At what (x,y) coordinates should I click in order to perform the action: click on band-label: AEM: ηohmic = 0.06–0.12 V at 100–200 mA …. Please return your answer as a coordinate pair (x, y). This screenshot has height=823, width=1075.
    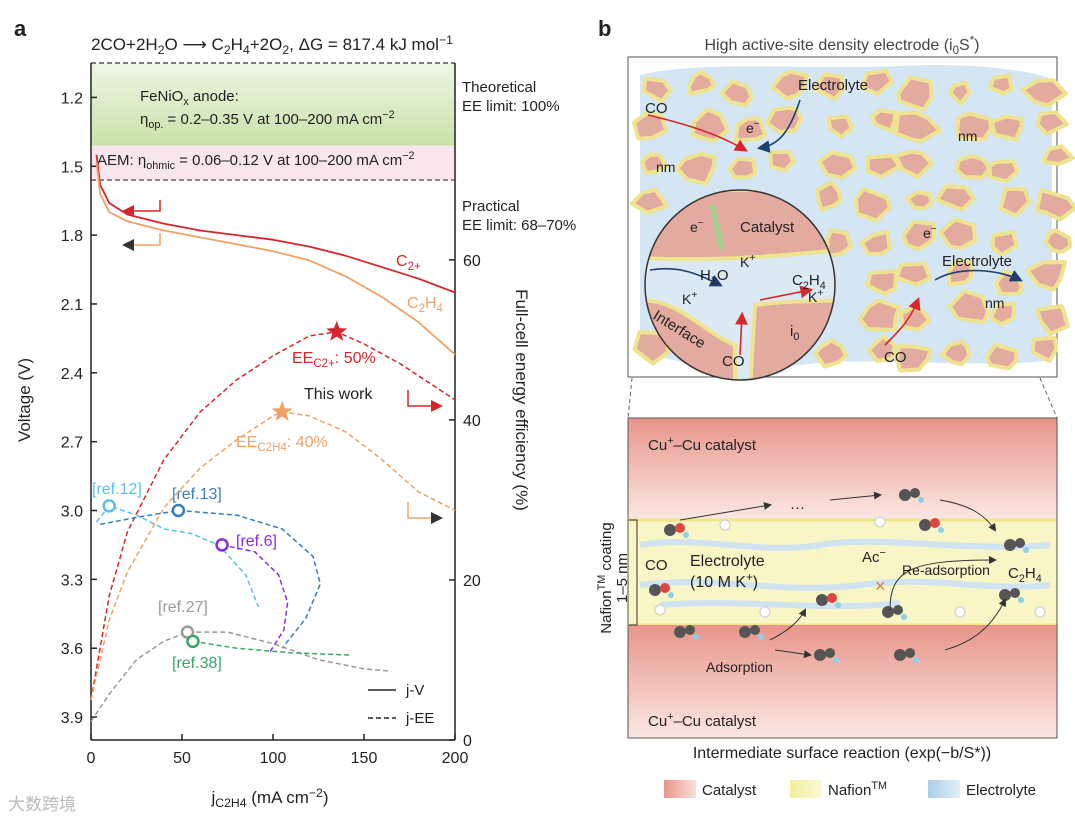
    Looking at the image, I should click on (256, 161).